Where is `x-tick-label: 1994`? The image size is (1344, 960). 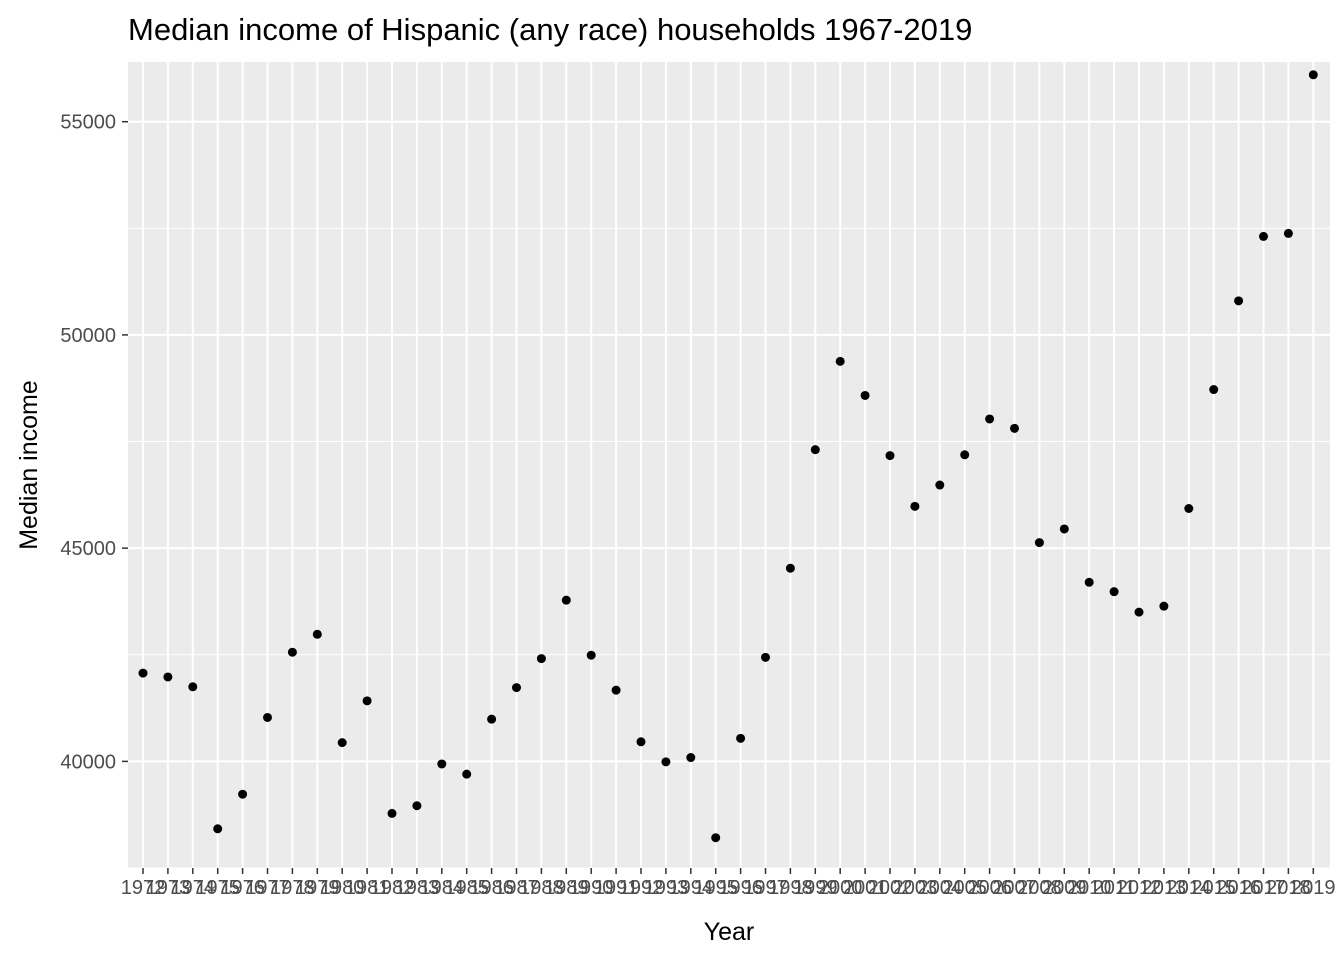
x-tick-label: 1994 is located at coordinates (691, 888).